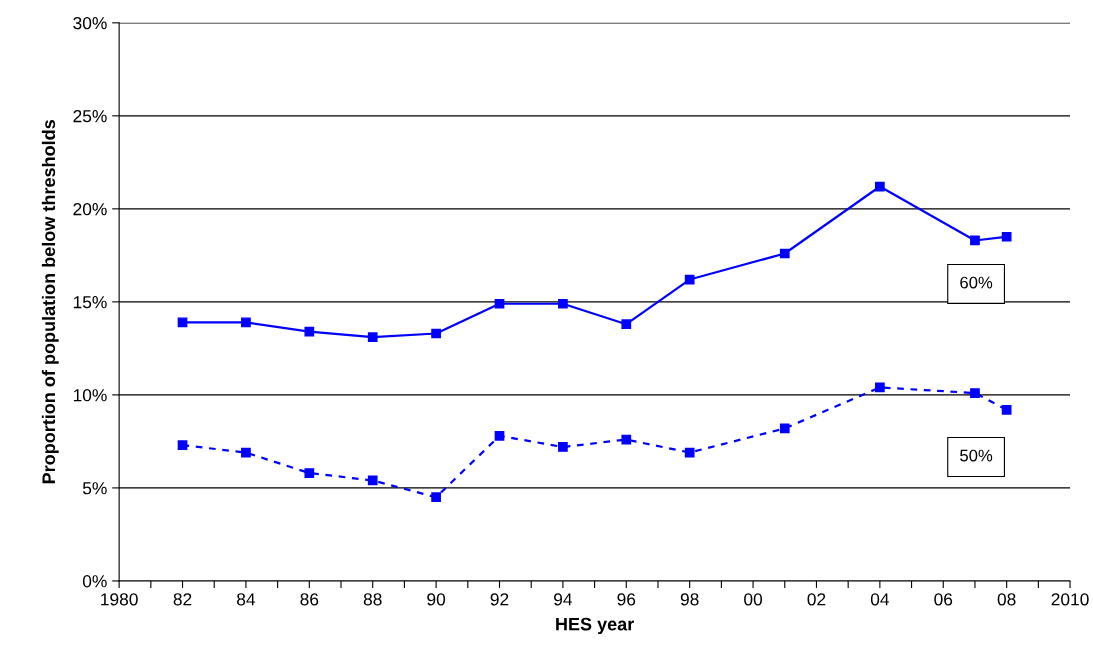 This screenshot has width=1093, height=652. I want to click on x-tick-label: 98, so click(689, 599).